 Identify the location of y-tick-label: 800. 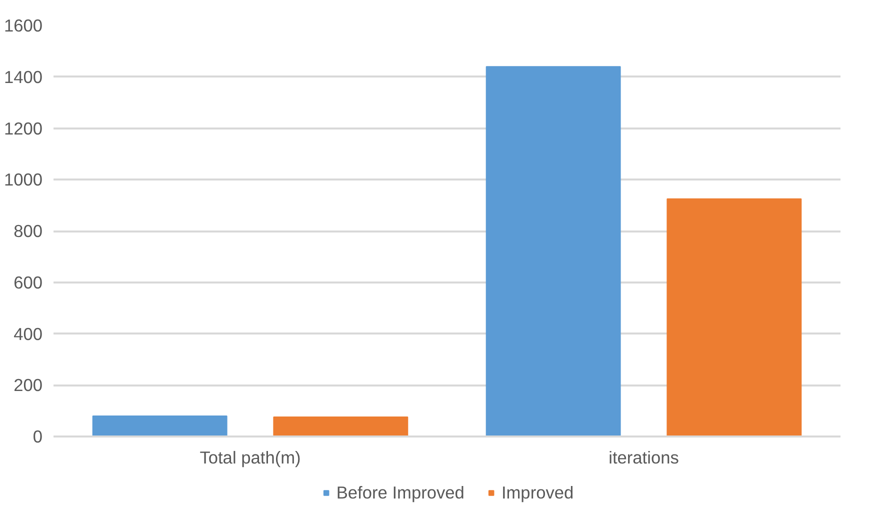
(28, 231).